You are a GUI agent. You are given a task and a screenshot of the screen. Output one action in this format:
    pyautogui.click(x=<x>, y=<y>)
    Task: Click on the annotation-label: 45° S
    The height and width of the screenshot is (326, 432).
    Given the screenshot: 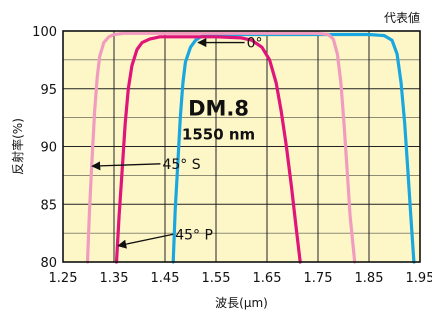 What is the action you would take?
    pyautogui.click(x=181, y=165)
    